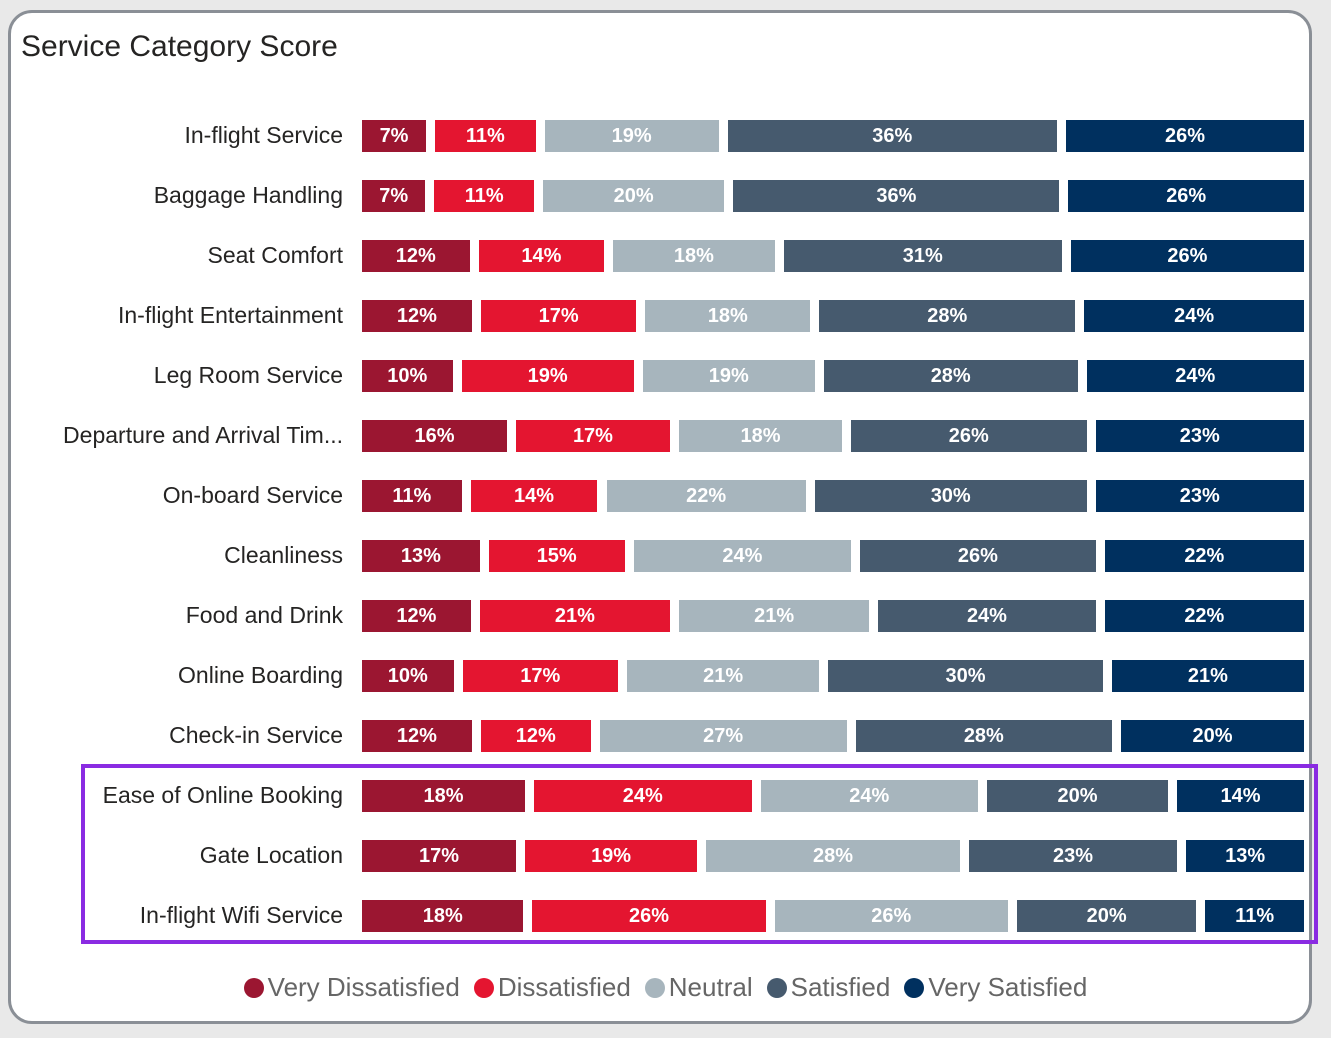 This screenshot has width=1331, height=1038. Describe the element at coordinates (263, 135) in the screenshot. I see `category-label: In-flight Service` at that location.